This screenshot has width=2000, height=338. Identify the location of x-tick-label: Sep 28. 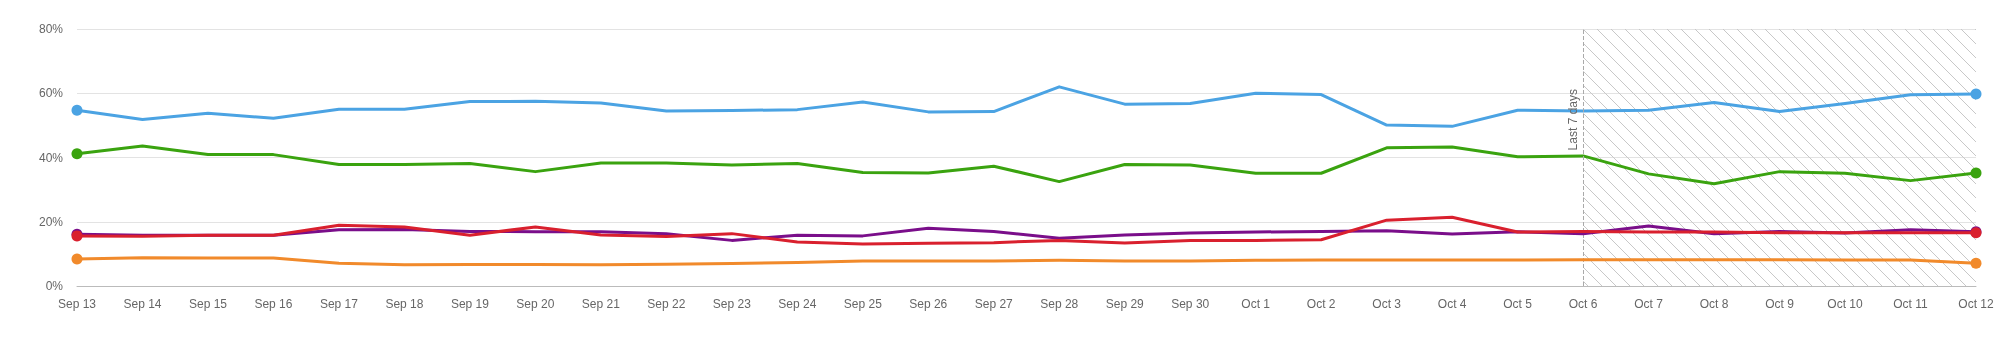
(1059, 304).